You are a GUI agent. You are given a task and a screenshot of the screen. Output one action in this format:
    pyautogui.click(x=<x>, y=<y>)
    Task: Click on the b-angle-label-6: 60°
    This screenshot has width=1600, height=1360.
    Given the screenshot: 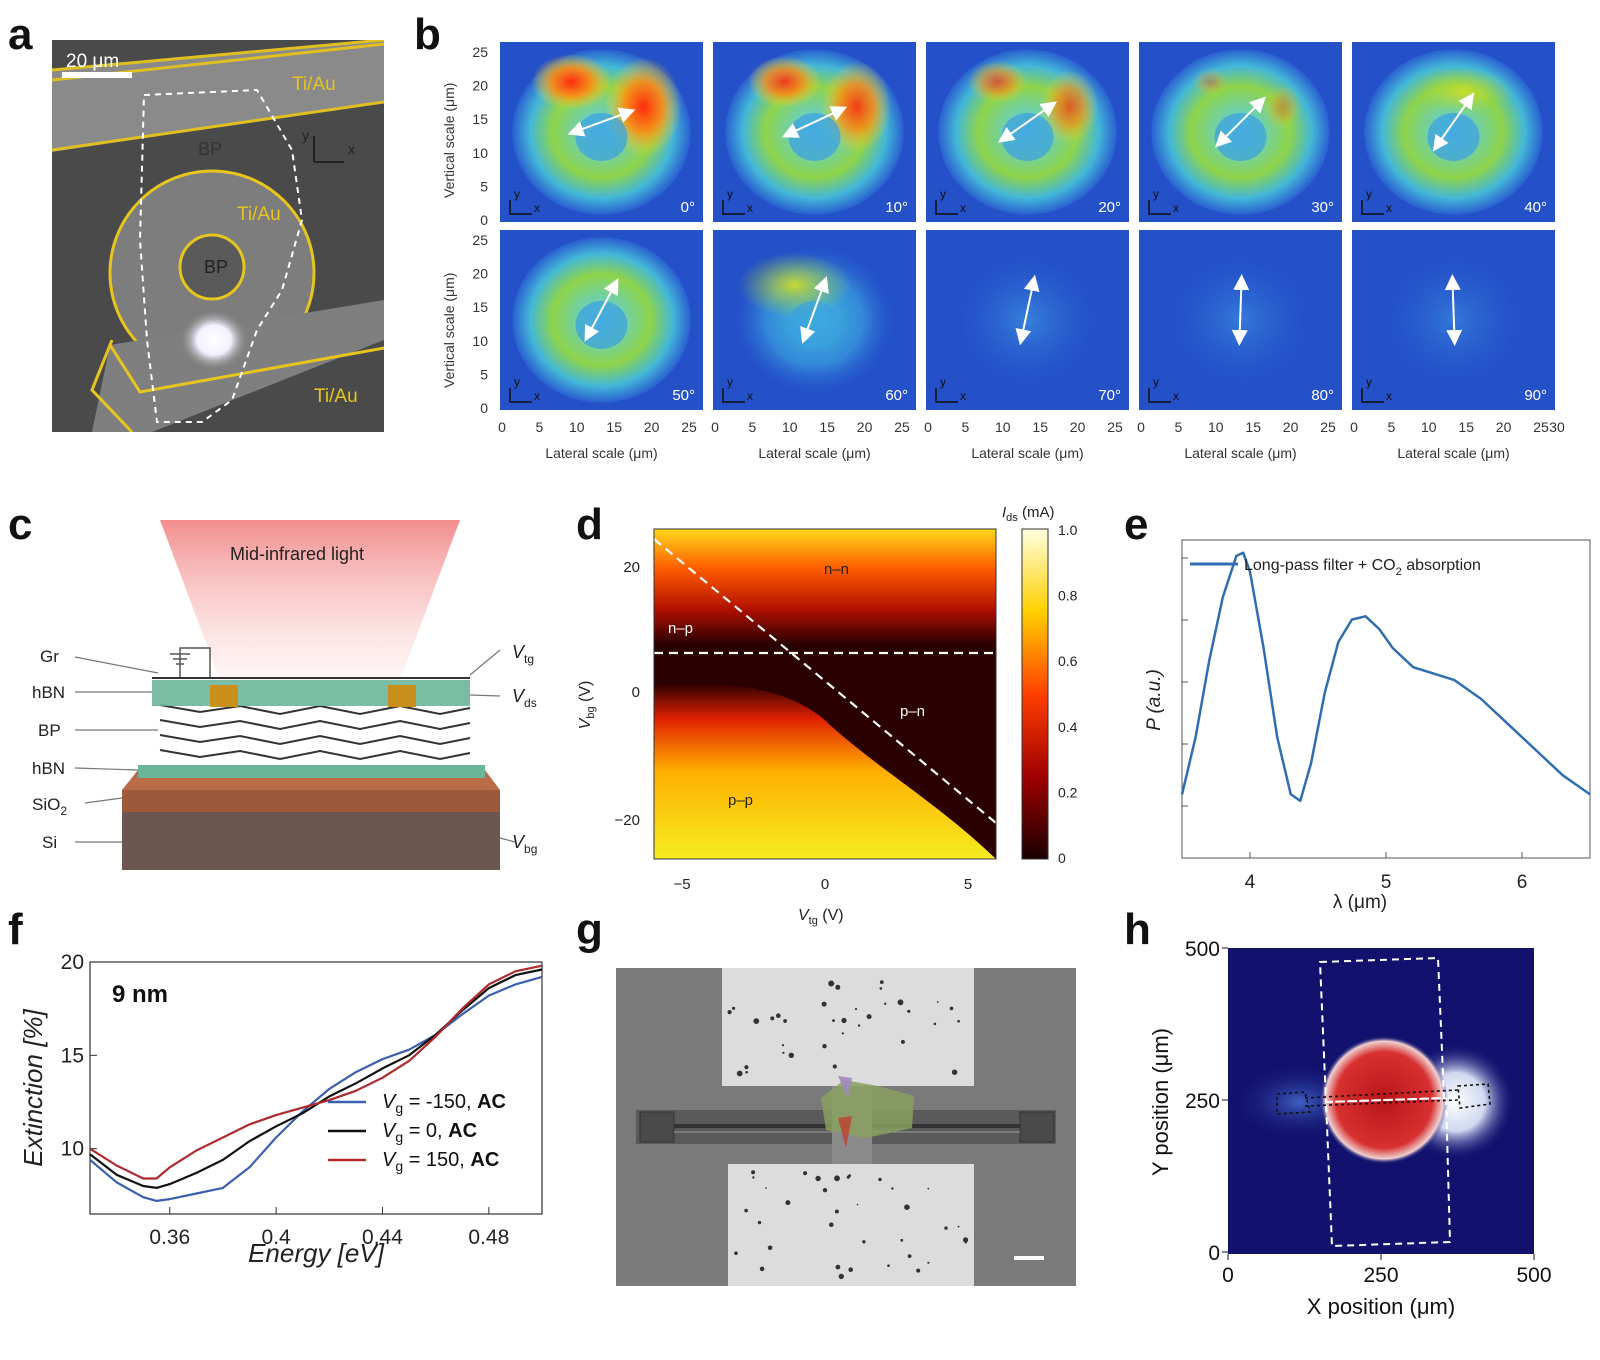 What is the action you would take?
    pyautogui.click(x=896, y=395)
    